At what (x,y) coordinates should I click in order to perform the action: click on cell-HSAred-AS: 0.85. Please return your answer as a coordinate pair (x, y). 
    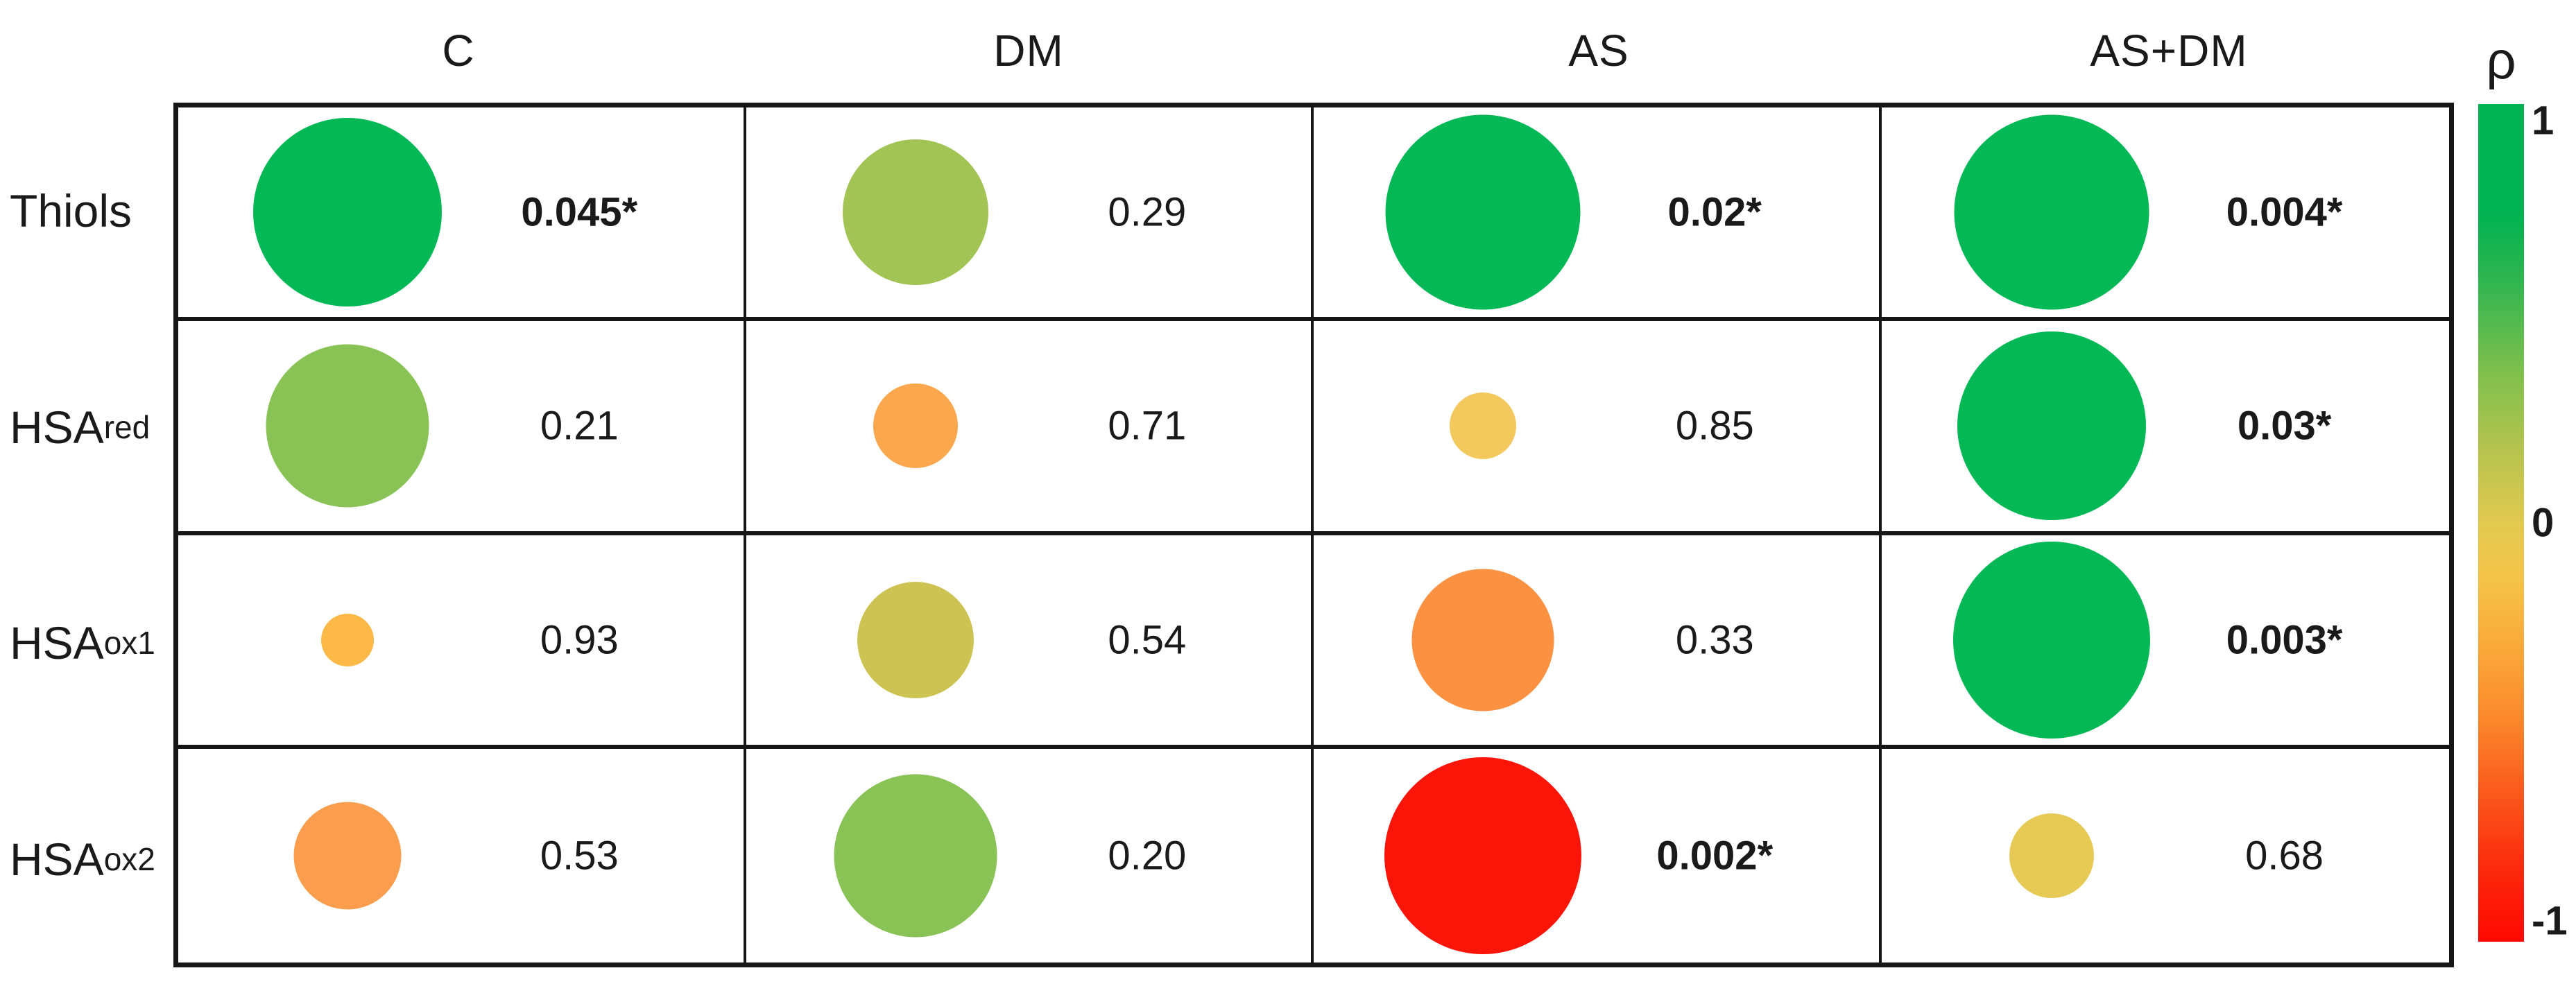
    Looking at the image, I should click on (1598, 428).